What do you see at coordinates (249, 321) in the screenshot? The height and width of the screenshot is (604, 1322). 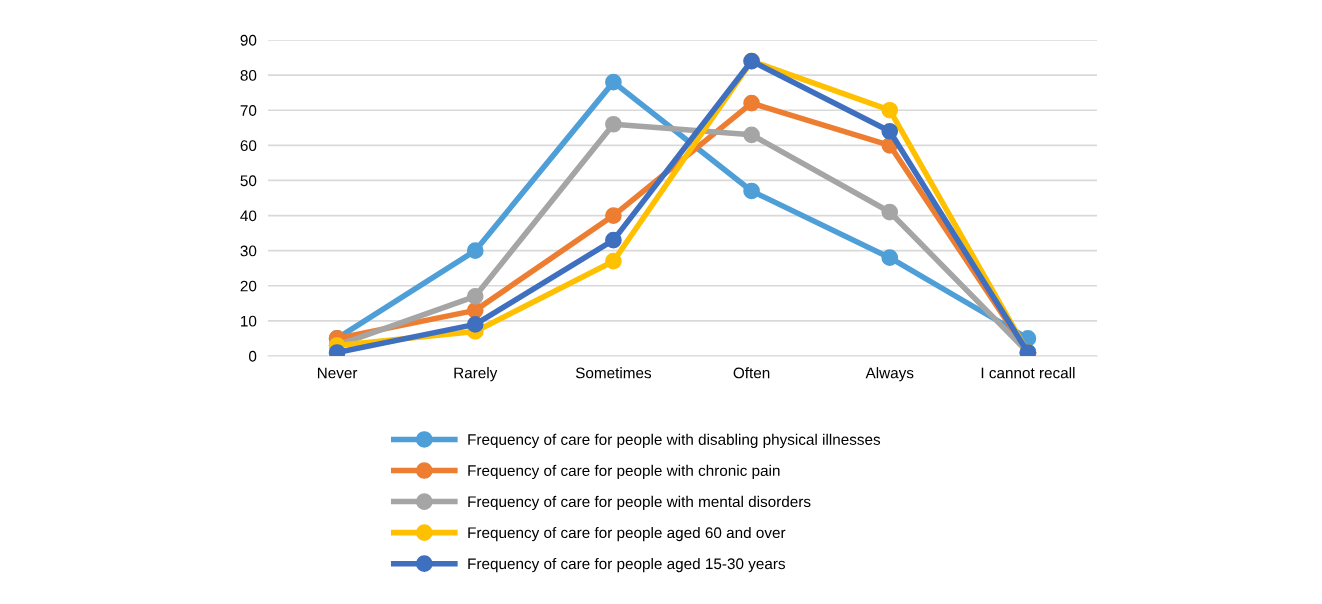 I see `y-tick-label: 10` at bounding box center [249, 321].